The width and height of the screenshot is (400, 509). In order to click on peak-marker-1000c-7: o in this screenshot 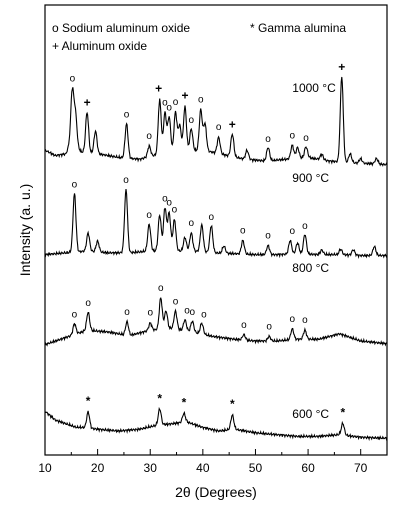, I will do `click(176, 102)`.